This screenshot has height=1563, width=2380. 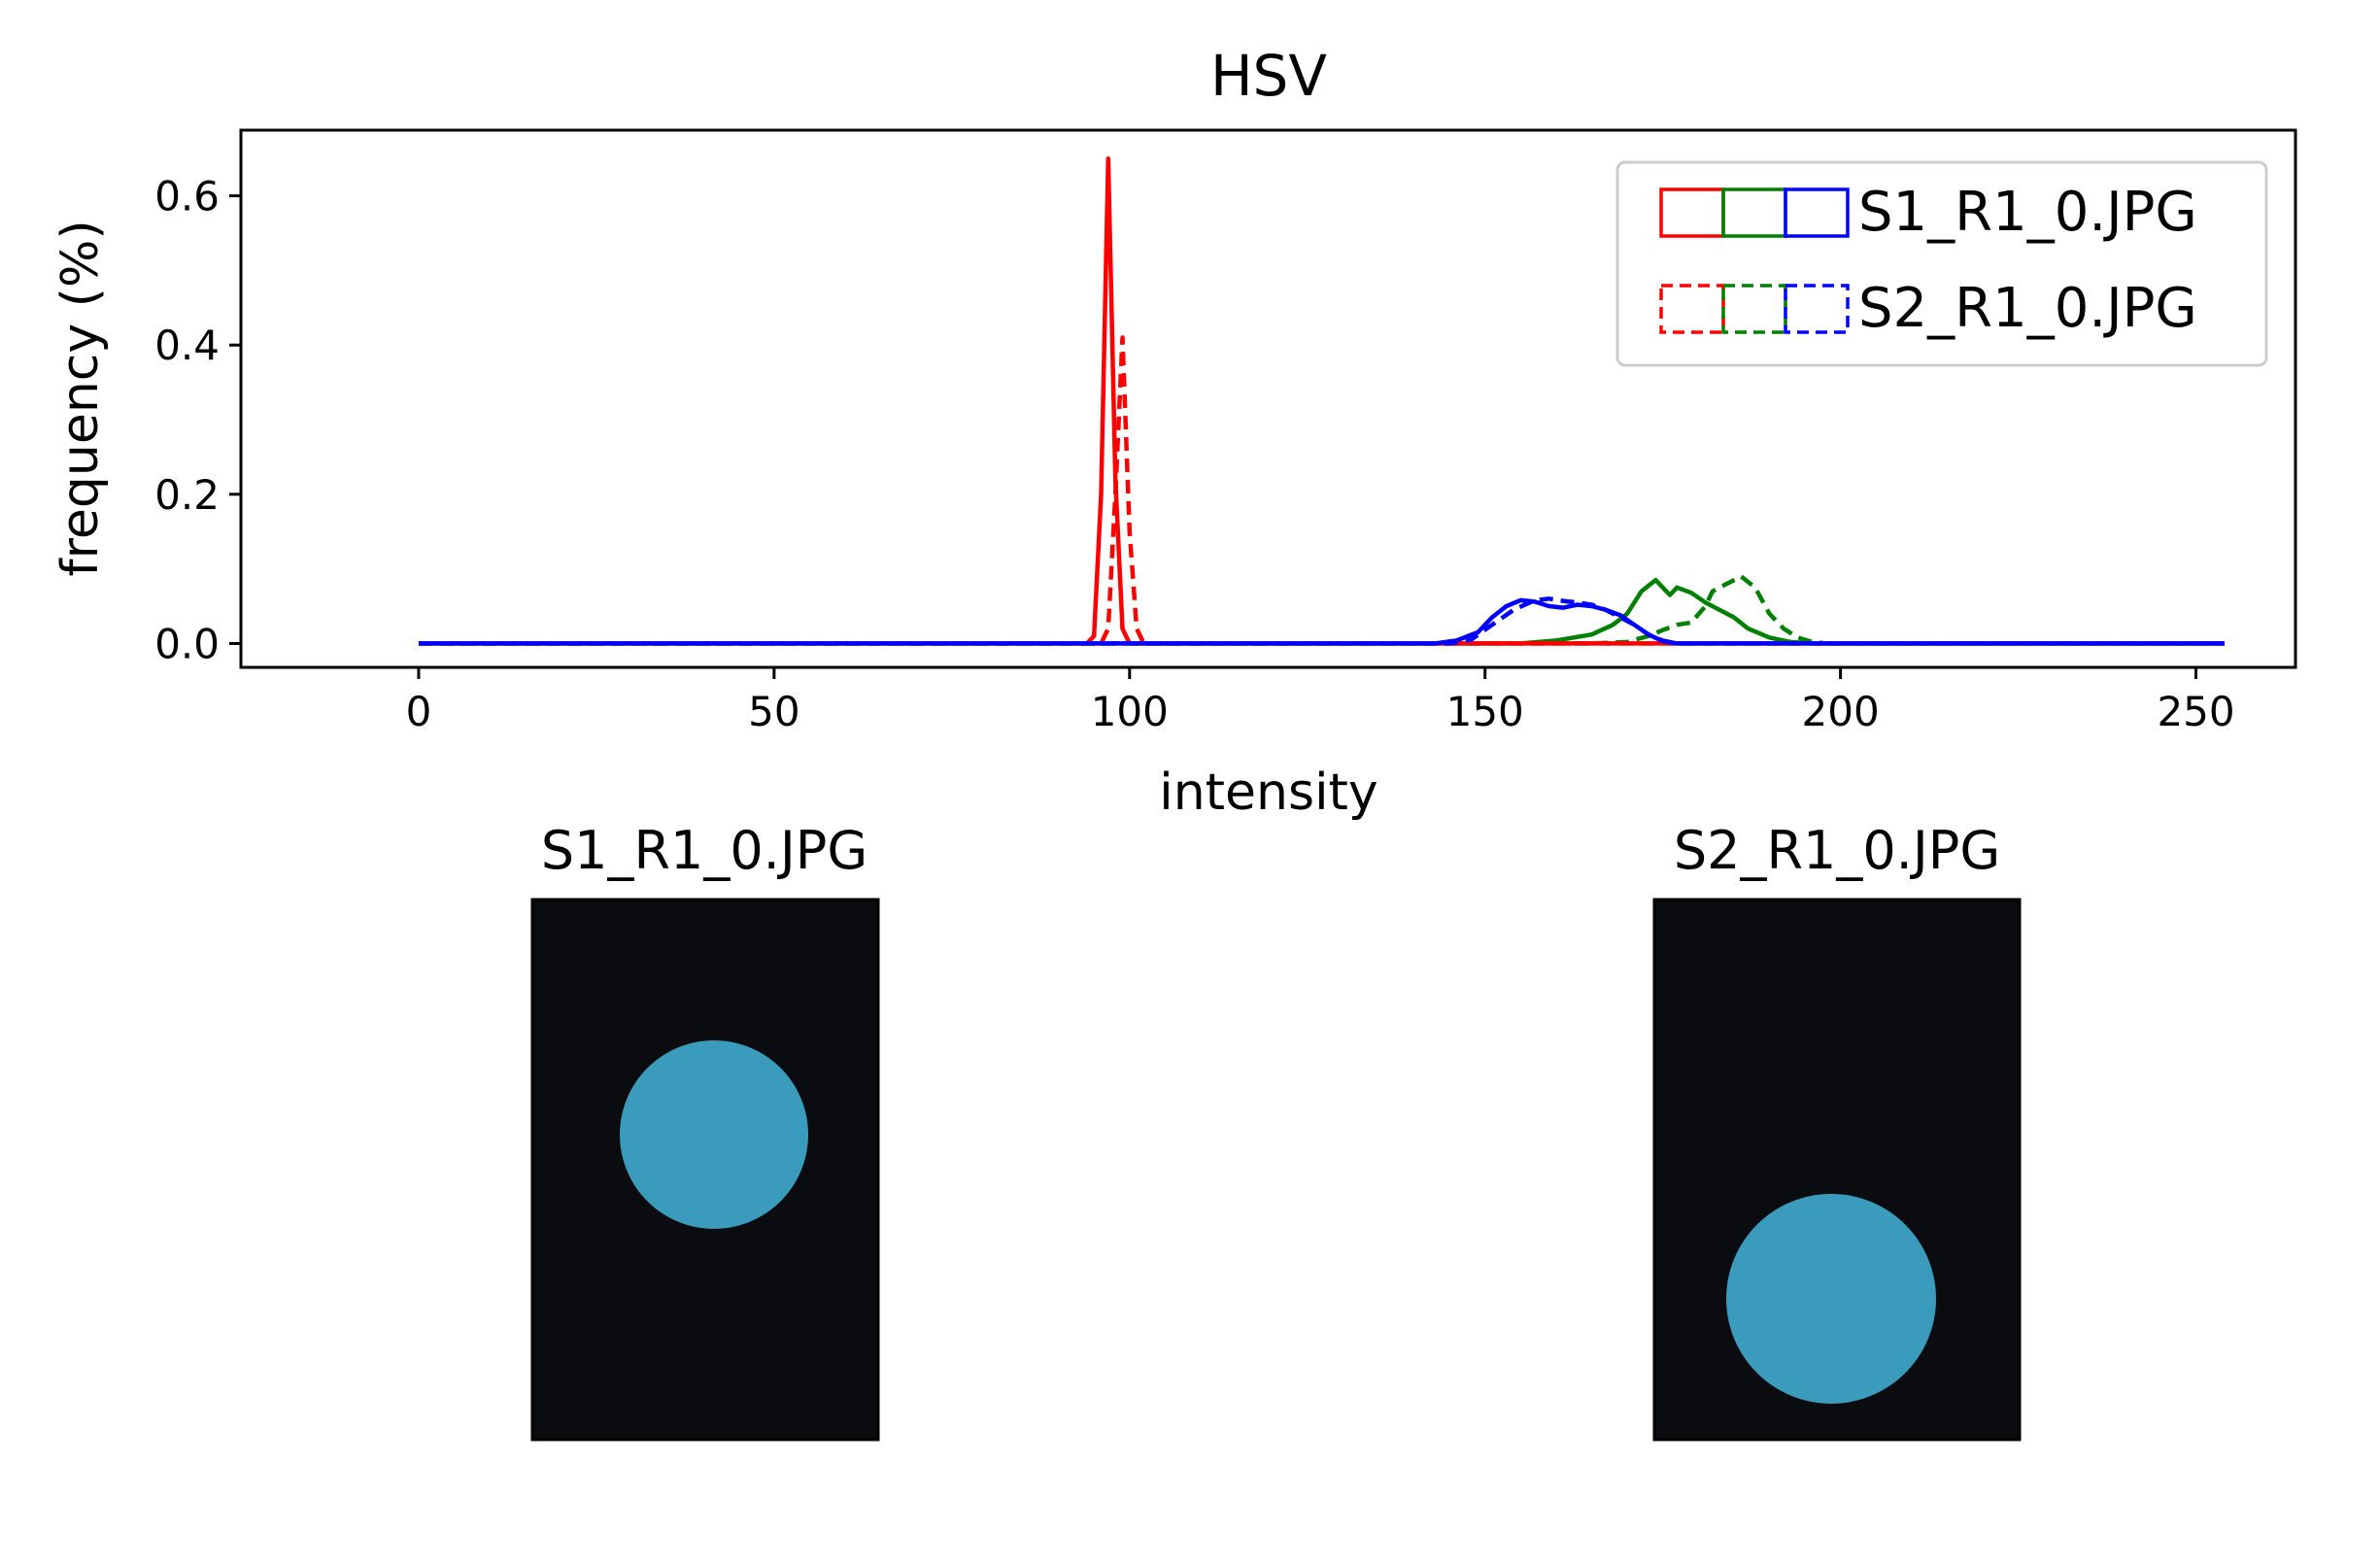 What do you see at coordinates (1130, 711) in the screenshot?
I see `x-tick-label: 100` at bounding box center [1130, 711].